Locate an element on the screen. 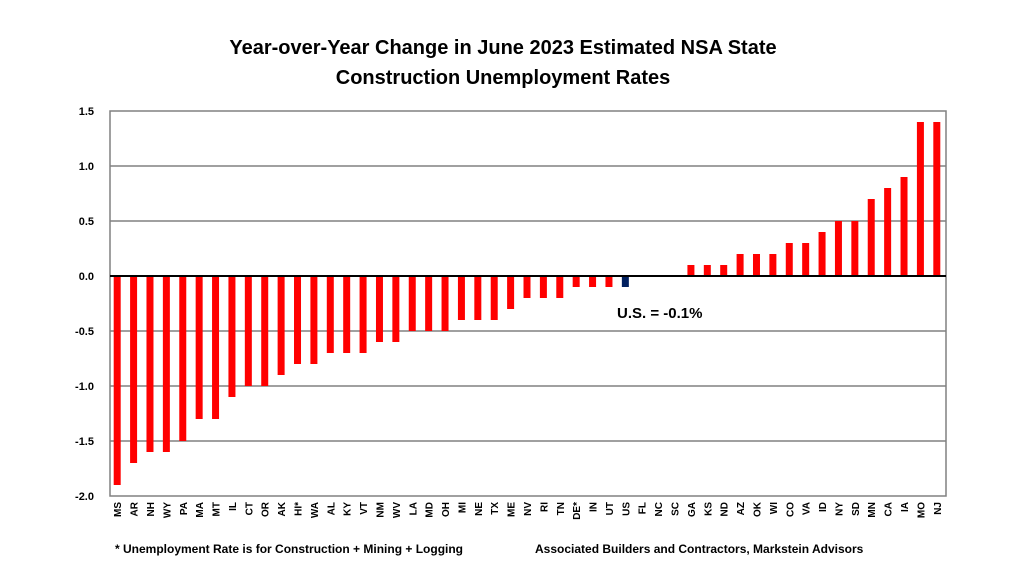  bar-or is located at coordinates (265, 331).